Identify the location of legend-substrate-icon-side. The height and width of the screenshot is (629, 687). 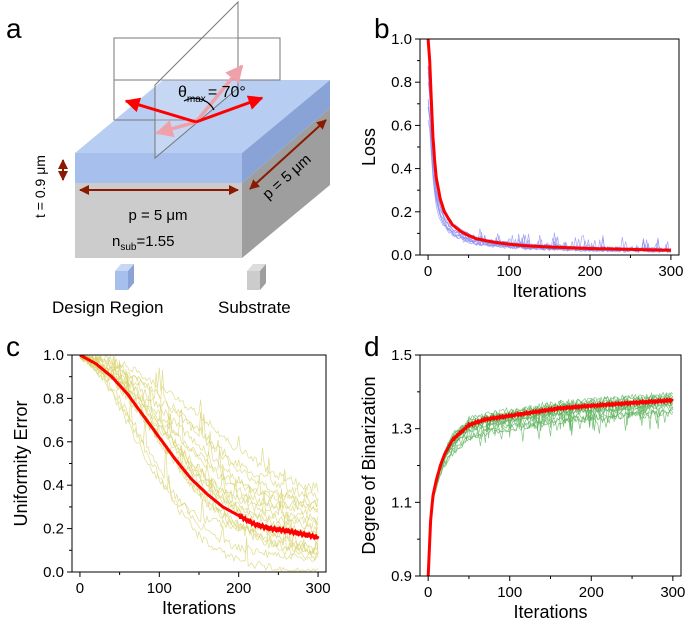
(263, 277).